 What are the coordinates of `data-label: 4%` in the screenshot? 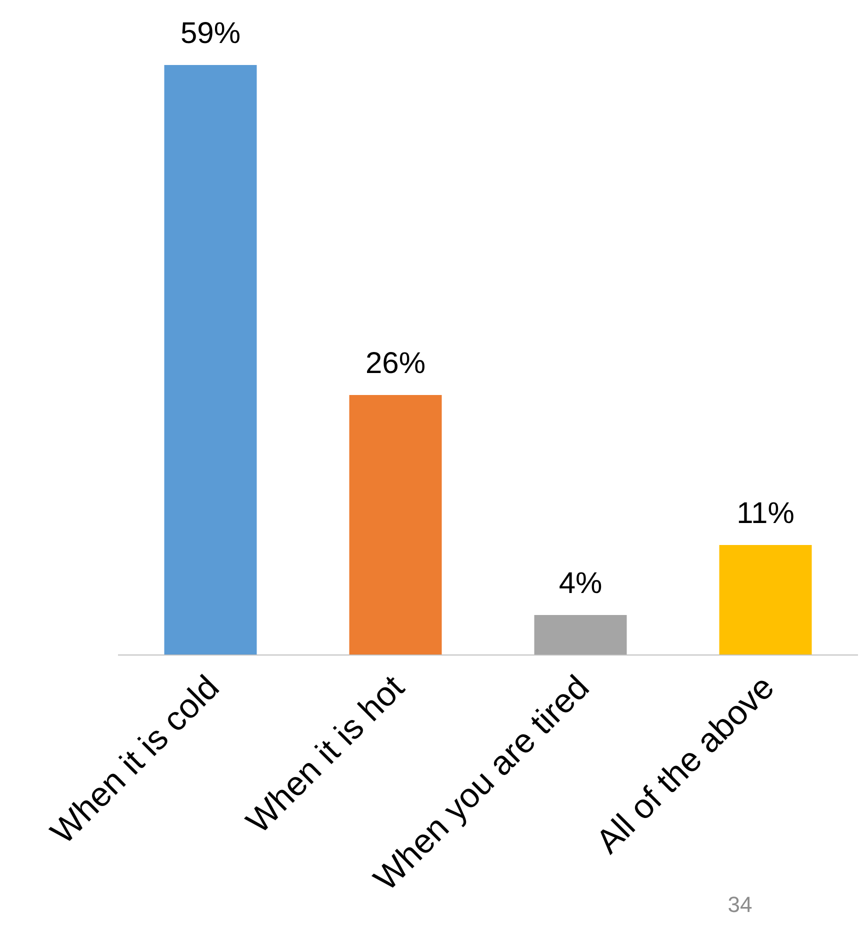 It's located at (580, 583).